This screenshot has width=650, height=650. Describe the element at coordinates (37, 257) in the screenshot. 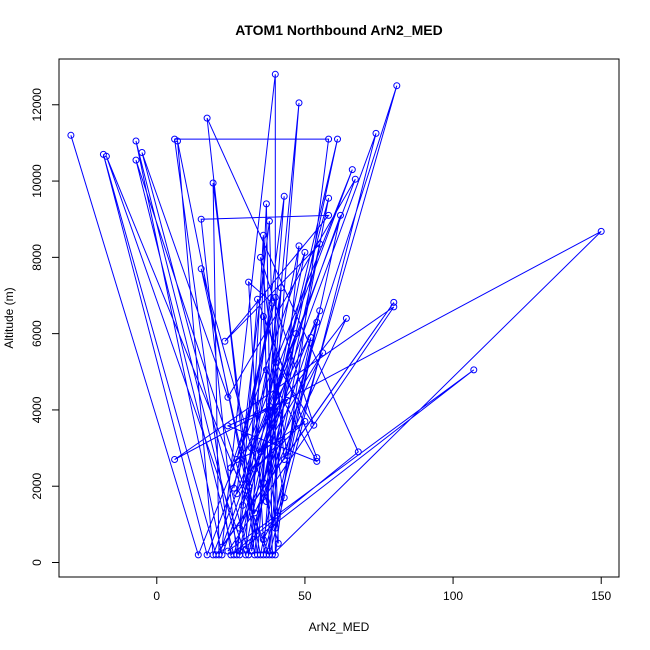

I see `y-tick-label-4: 8000` at that location.